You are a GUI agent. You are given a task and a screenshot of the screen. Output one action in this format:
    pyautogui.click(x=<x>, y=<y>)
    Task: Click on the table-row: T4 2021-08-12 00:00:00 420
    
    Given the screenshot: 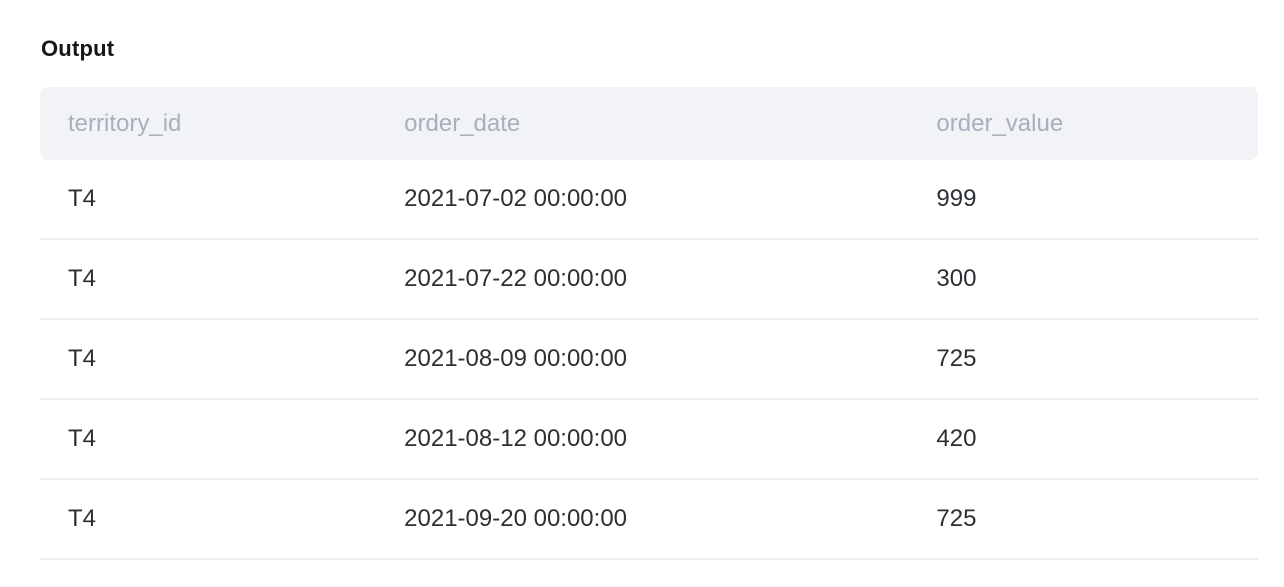 What is the action you would take?
    pyautogui.click(x=649, y=440)
    